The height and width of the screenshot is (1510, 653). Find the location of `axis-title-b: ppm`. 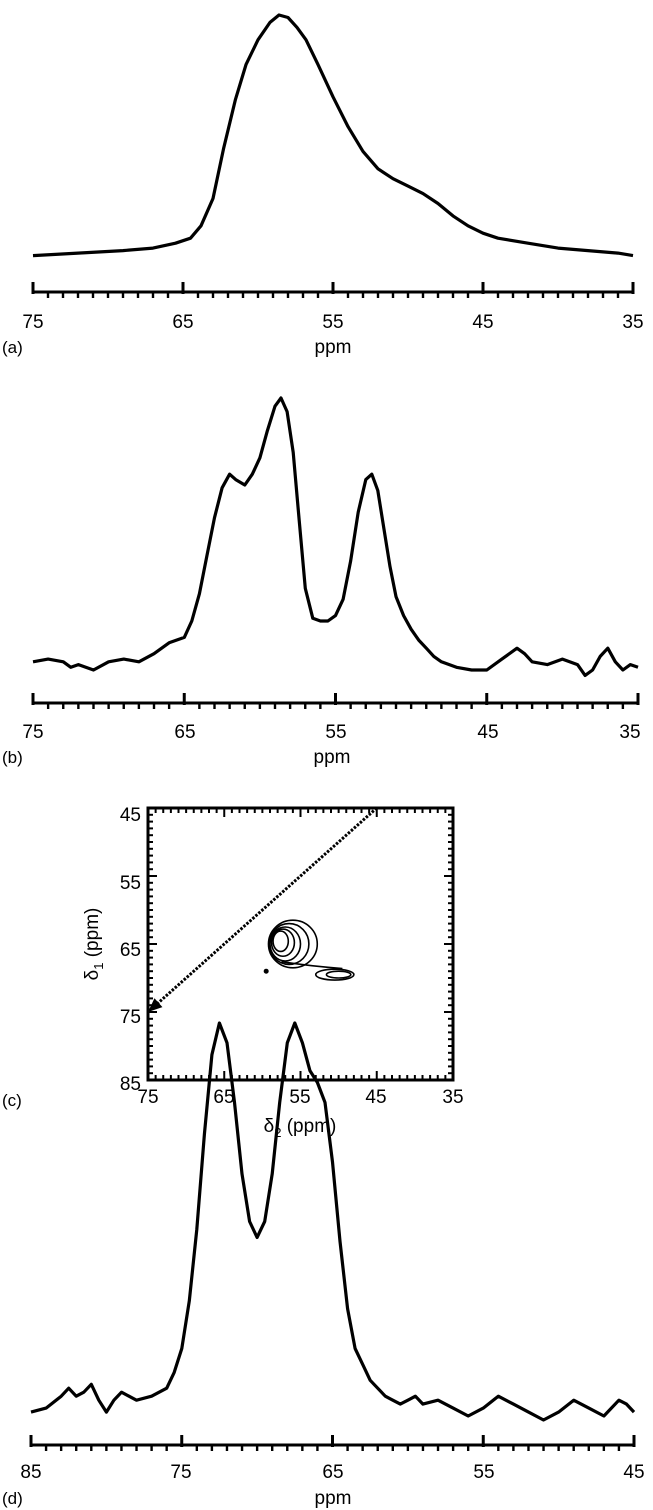

axis-title-b: ppm is located at coordinates (332, 757).